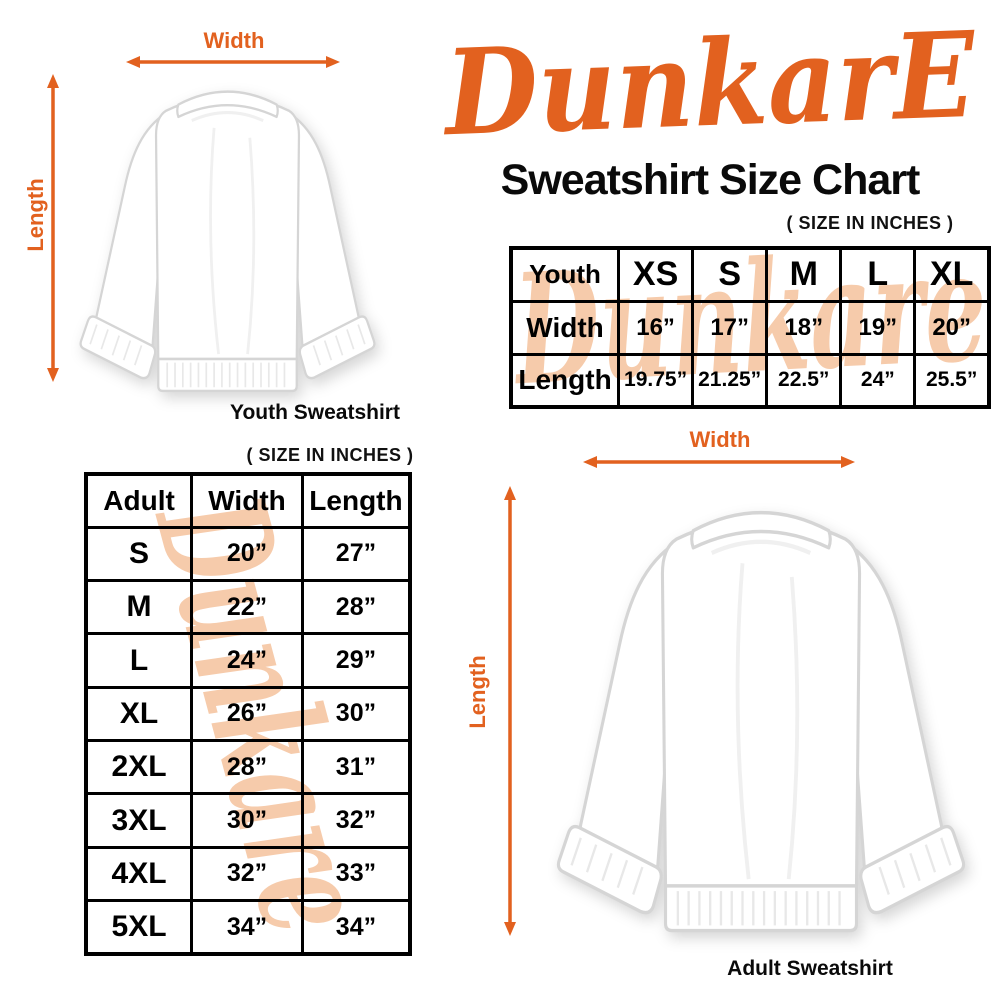 This screenshot has width=1000, height=1000. I want to click on youth-header-s: S, so click(730, 274).